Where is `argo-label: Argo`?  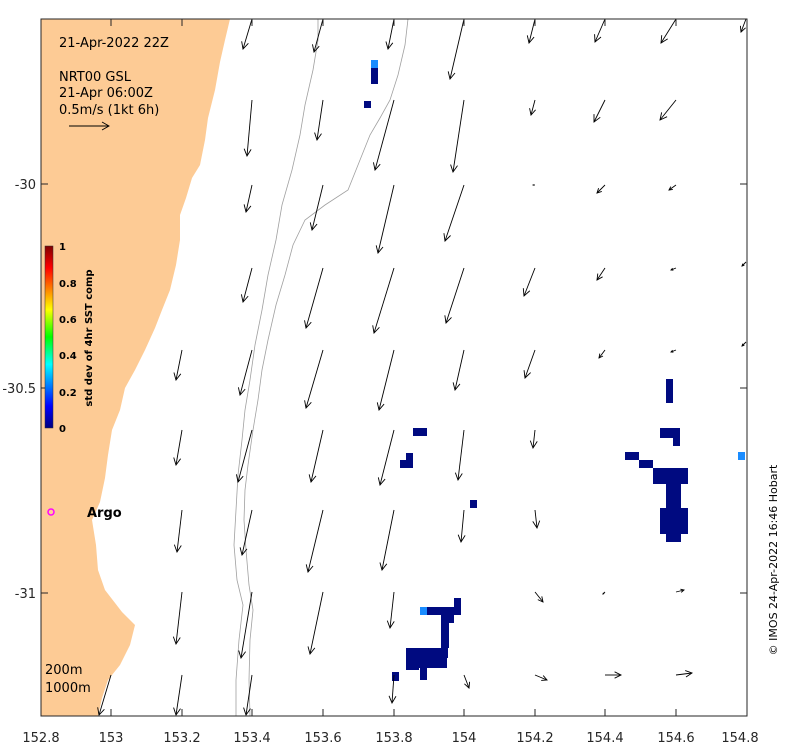 argo-label: Argo is located at coordinates (104, 513).